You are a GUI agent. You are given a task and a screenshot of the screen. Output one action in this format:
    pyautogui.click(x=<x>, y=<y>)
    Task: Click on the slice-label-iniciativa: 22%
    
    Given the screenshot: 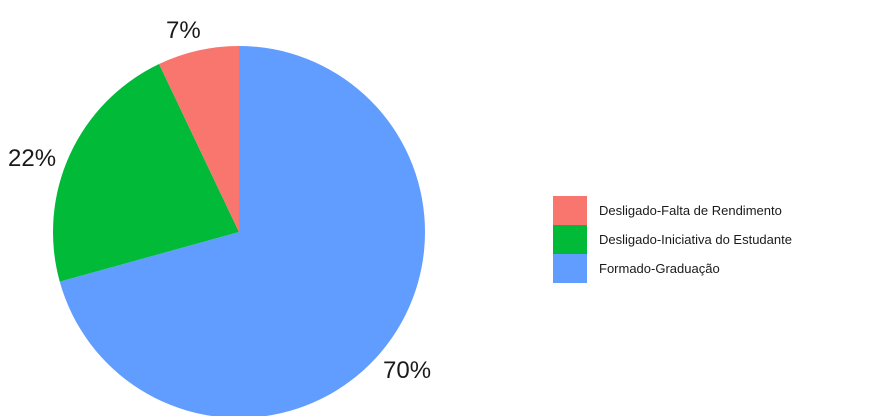 What is the action you would take?
    pyautogui.click(x=32, y=158)
    